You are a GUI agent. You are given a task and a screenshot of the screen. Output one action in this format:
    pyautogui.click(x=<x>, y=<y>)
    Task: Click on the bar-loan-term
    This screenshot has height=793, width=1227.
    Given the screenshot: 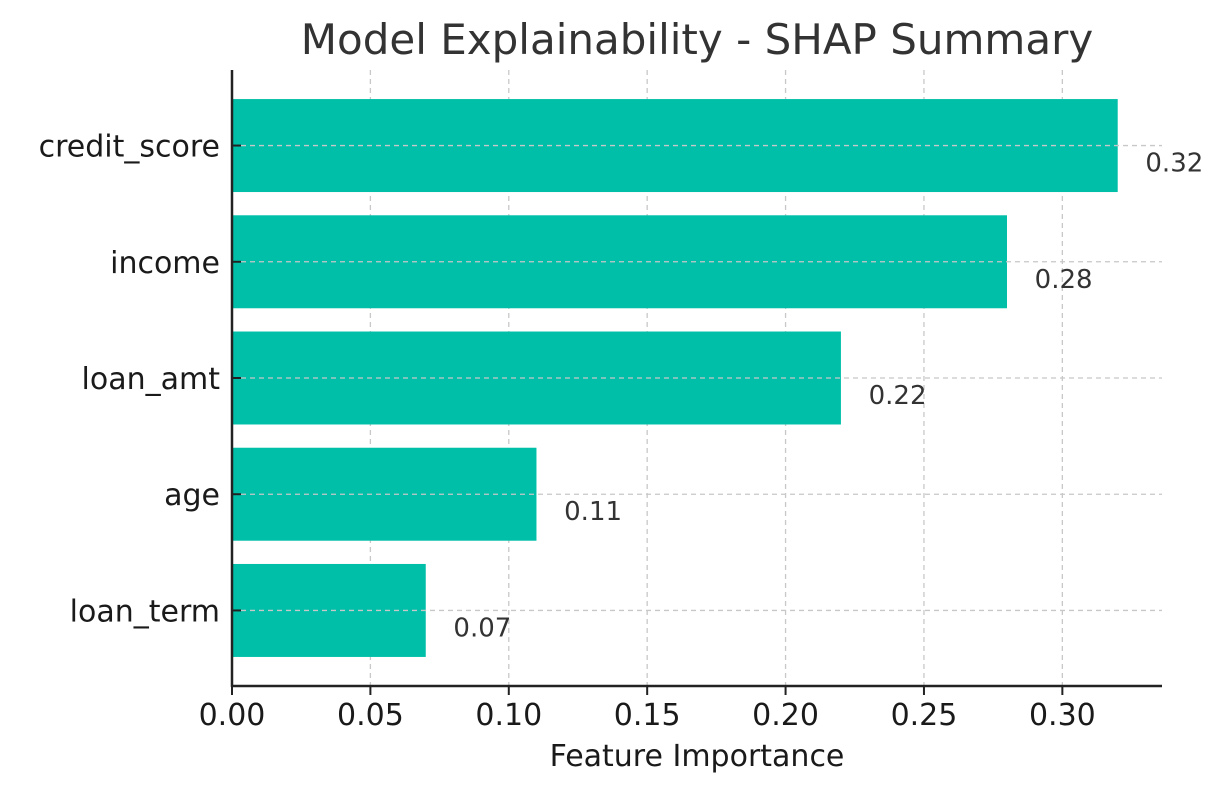 What is the action you would take?
    pyautogui.click(x=329, y=610)
    